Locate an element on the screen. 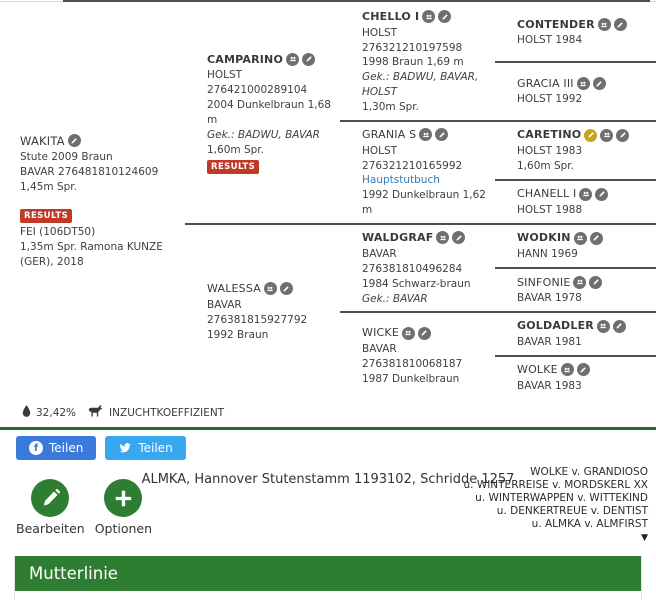 Image resolution: width=656 pixels, height=600 pixels. horse-detail: HOLST 1984 is located at coordinates (550, 40).